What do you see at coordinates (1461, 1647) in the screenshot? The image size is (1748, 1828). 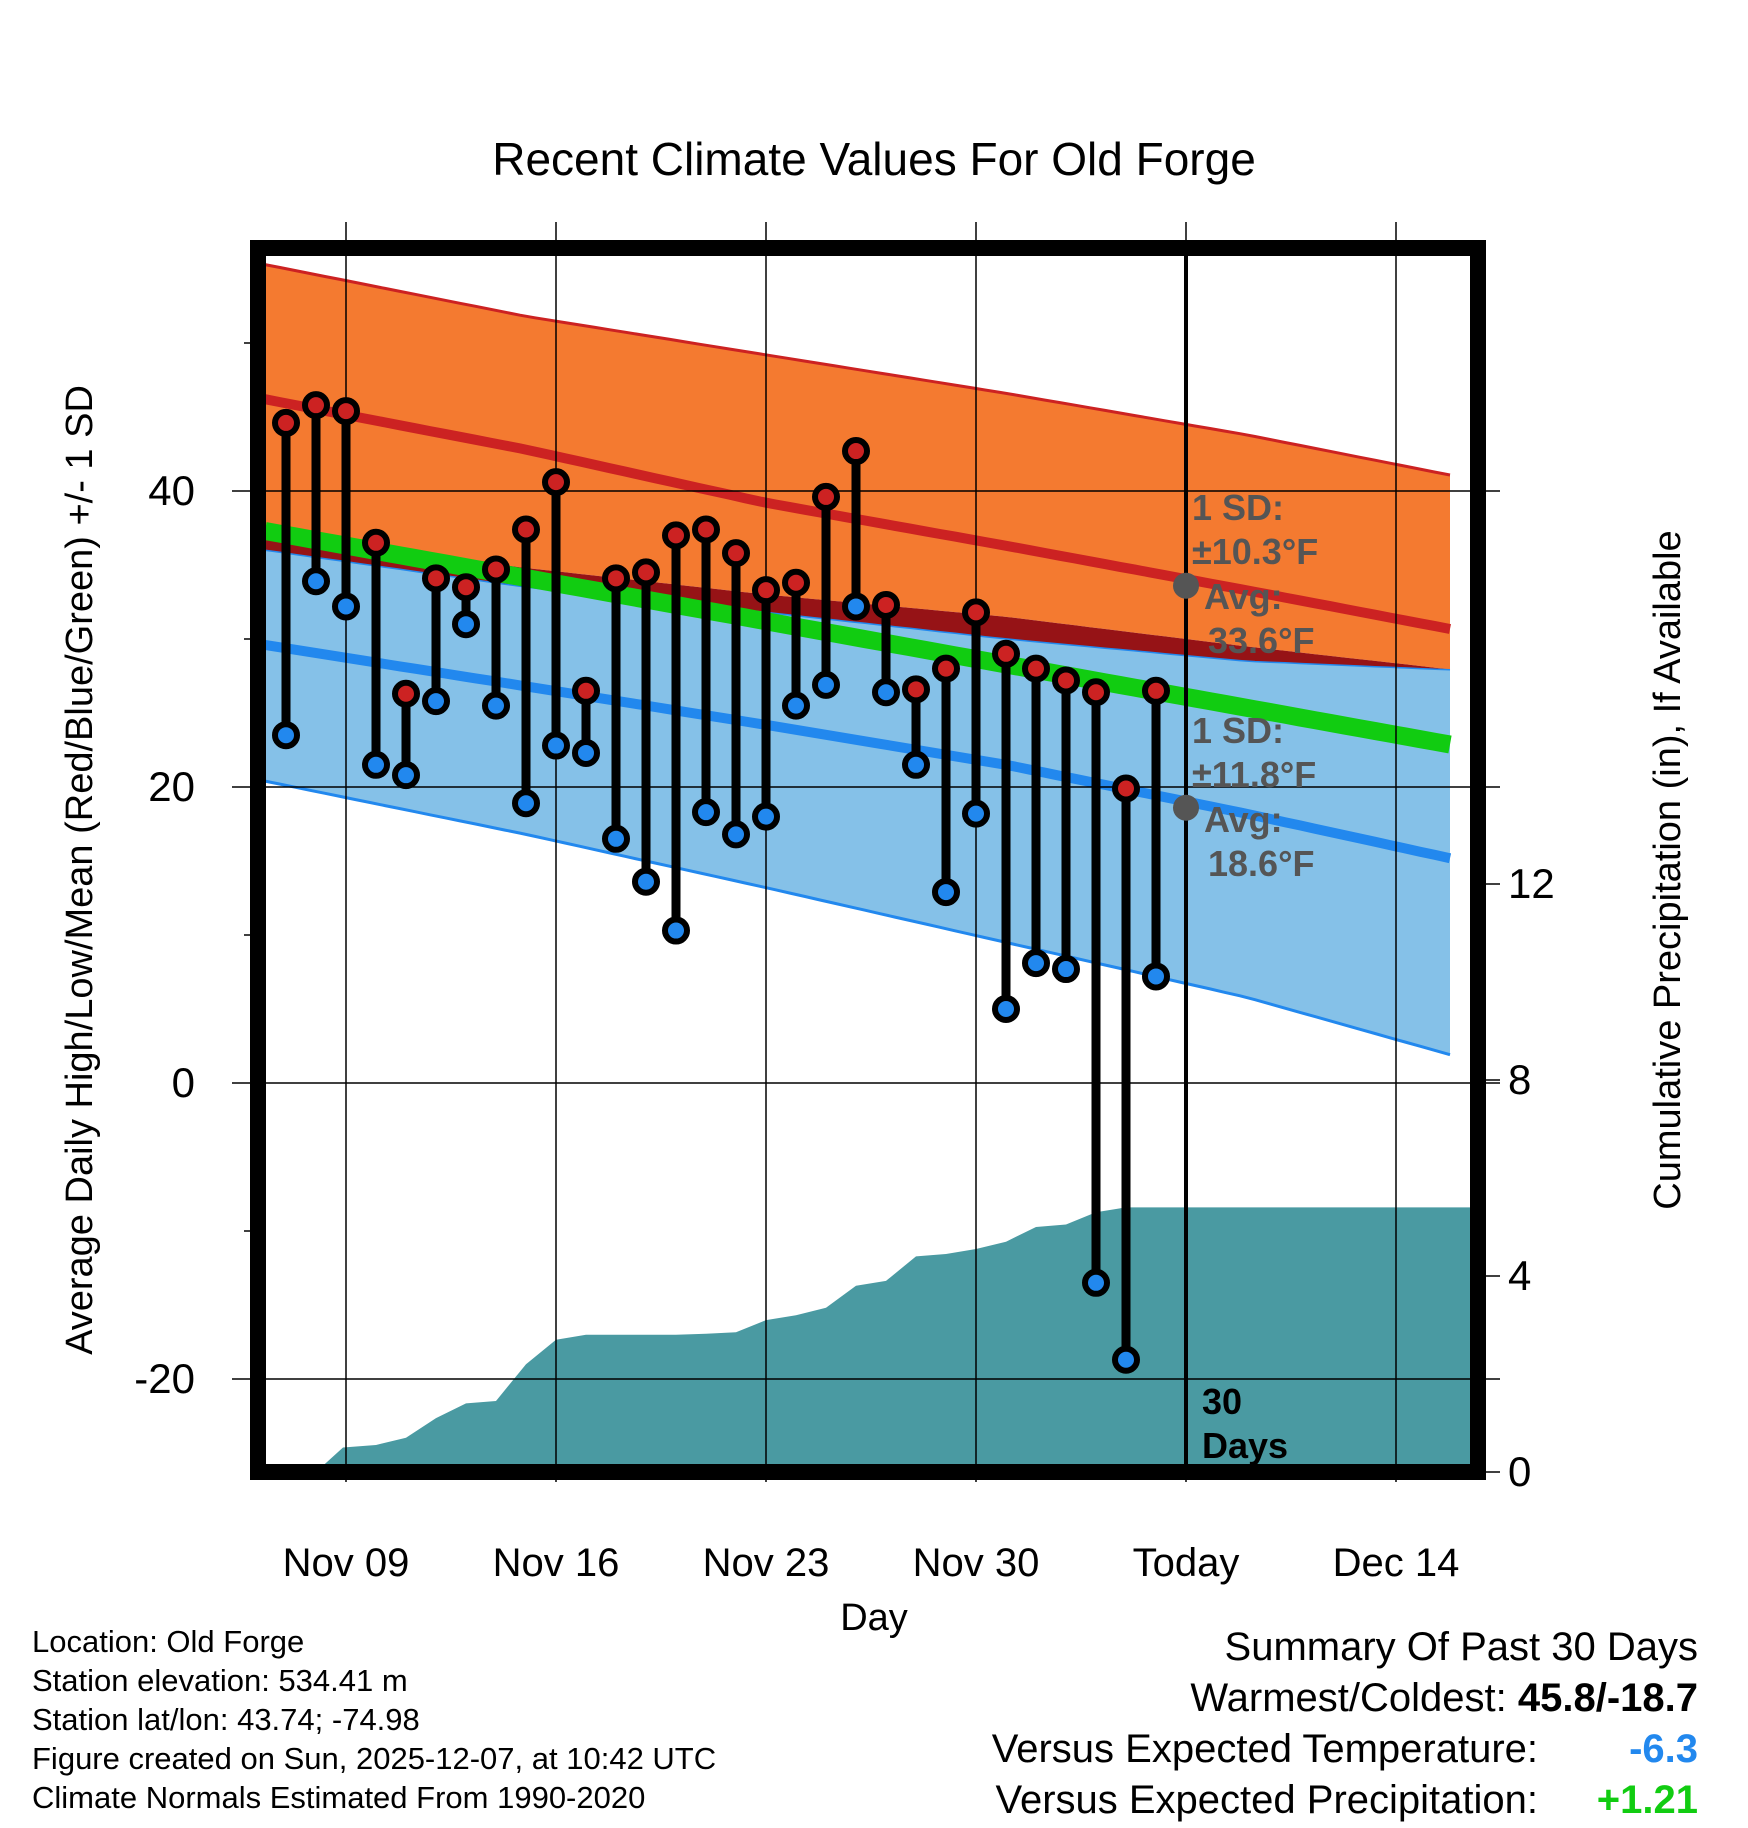 I see `summary-title: Summary Of Past 30 Days` at bounding box center [1461, 1647].